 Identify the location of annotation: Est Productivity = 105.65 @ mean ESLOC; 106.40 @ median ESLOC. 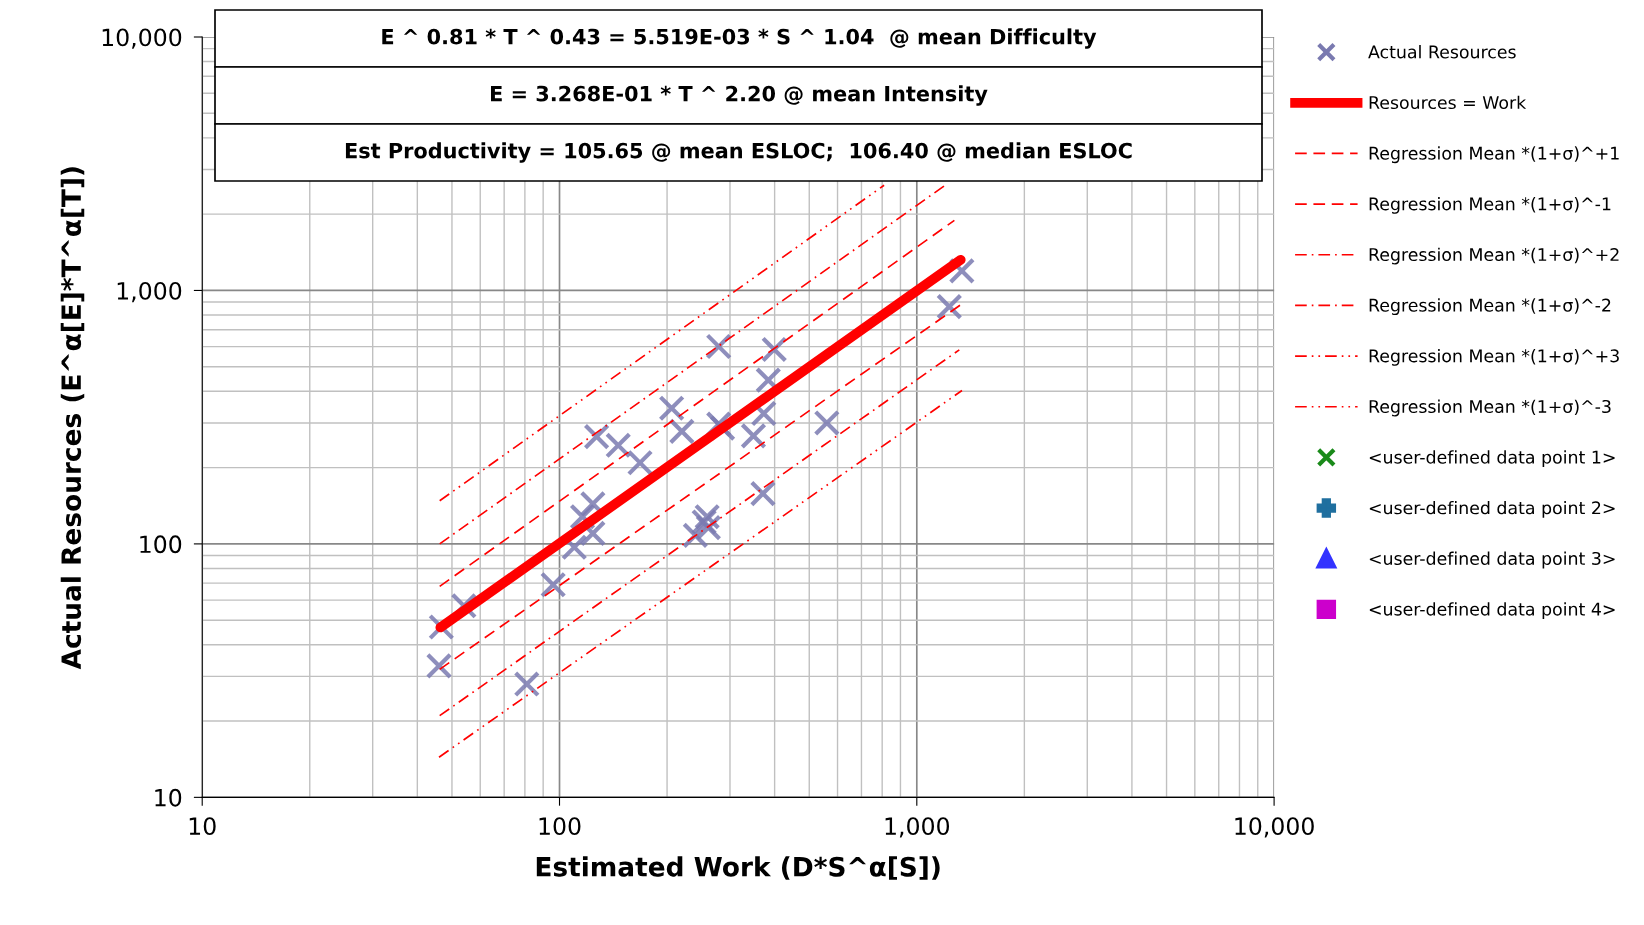
(738, 152).